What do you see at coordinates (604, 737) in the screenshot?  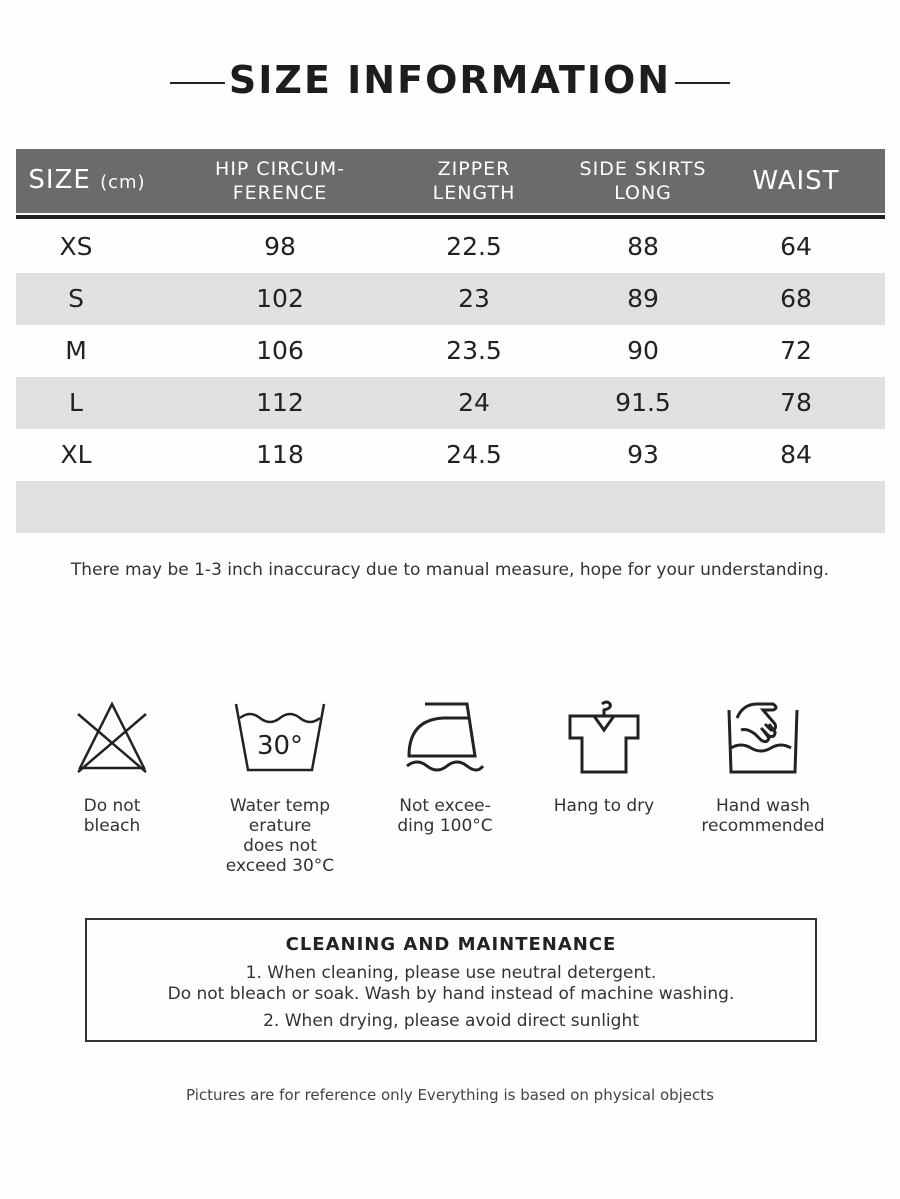 I see `hang-dry-icon` at bounding box center [604, 737].